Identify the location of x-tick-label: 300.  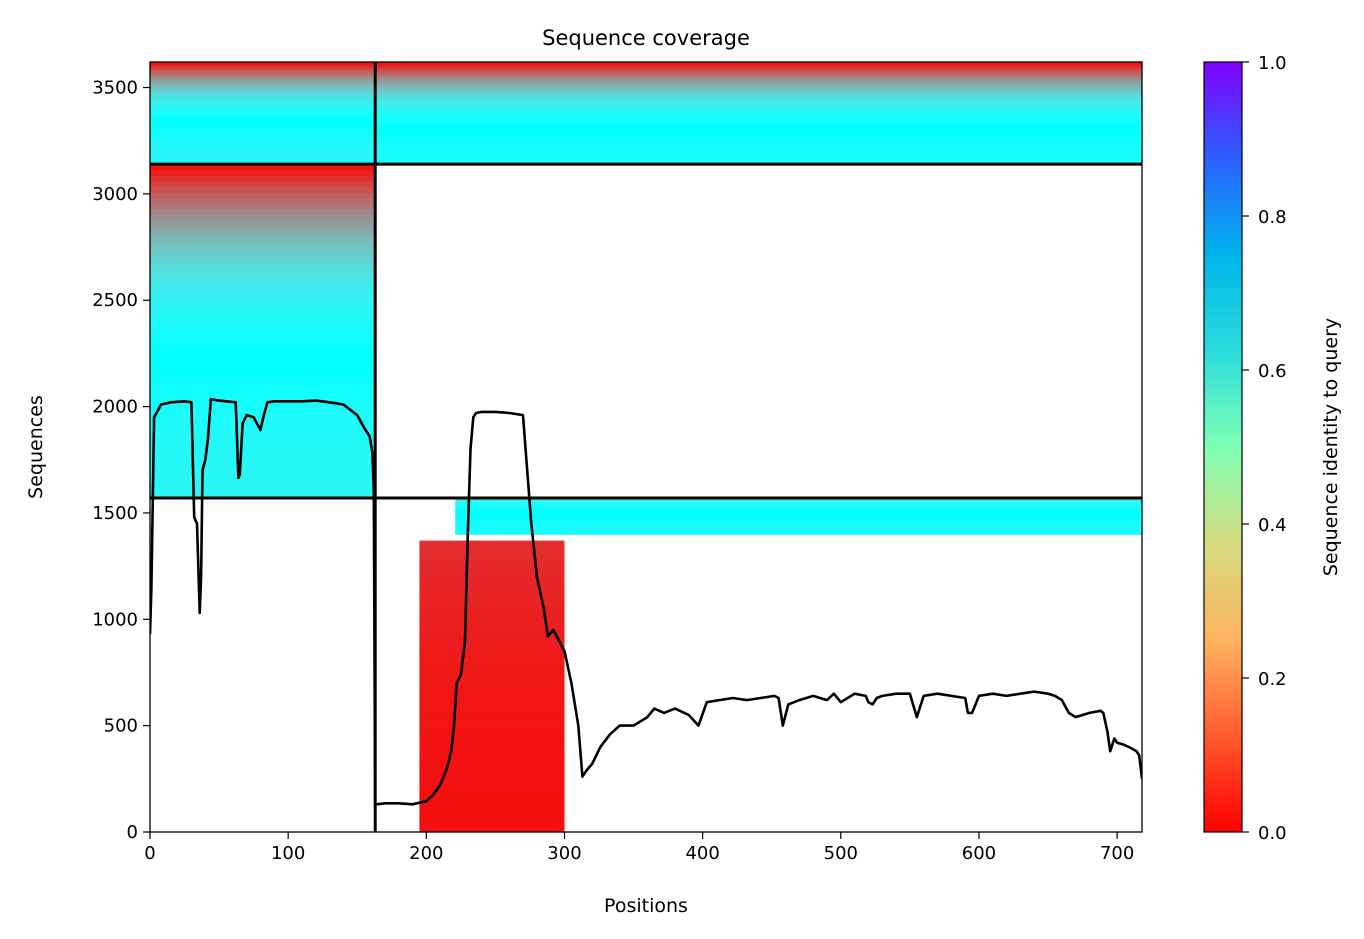
(564, 853).